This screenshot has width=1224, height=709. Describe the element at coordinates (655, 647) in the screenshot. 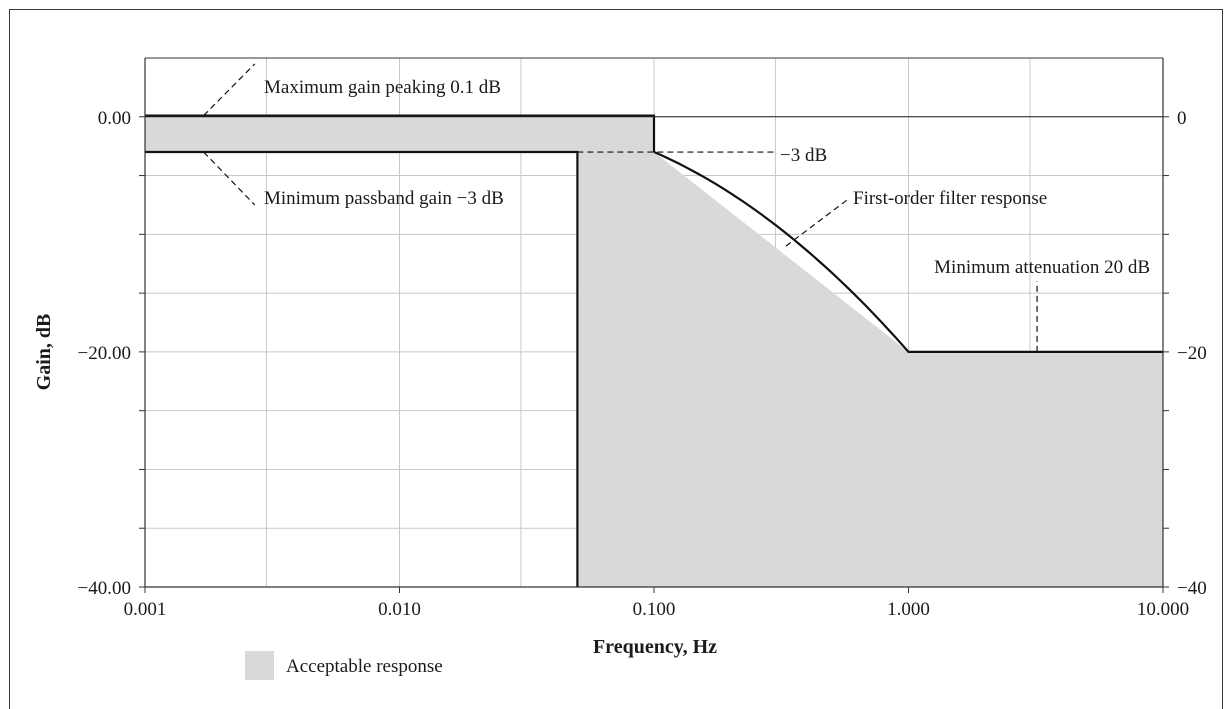

I see `x-axis-label: Frequency, Hz` at that location.